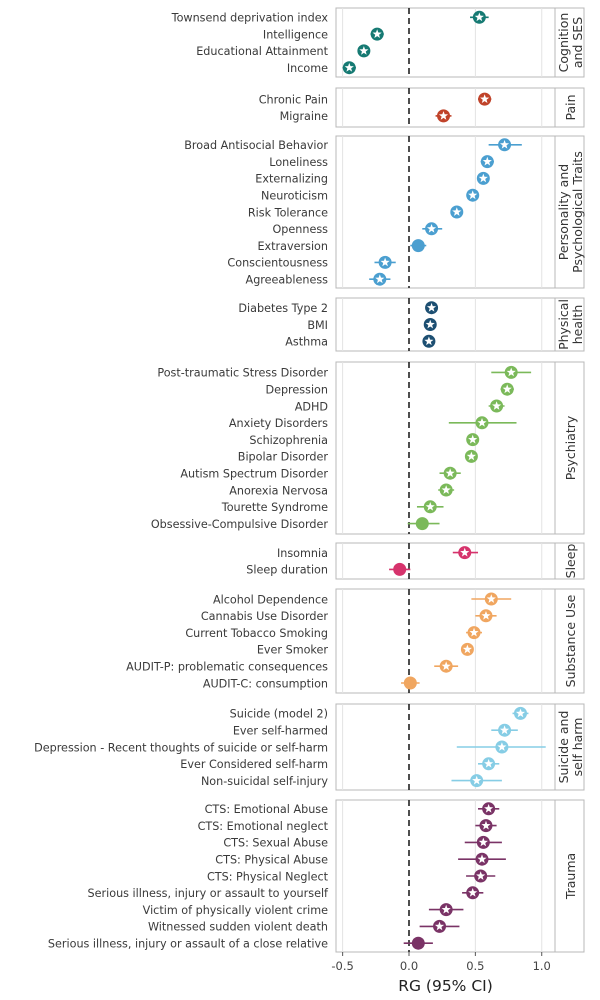 This screenshot has width=600, height=1000. Describe the element at coordinates (291, 179) in the screenshot. I see `row-label: Externalizing` at that location.